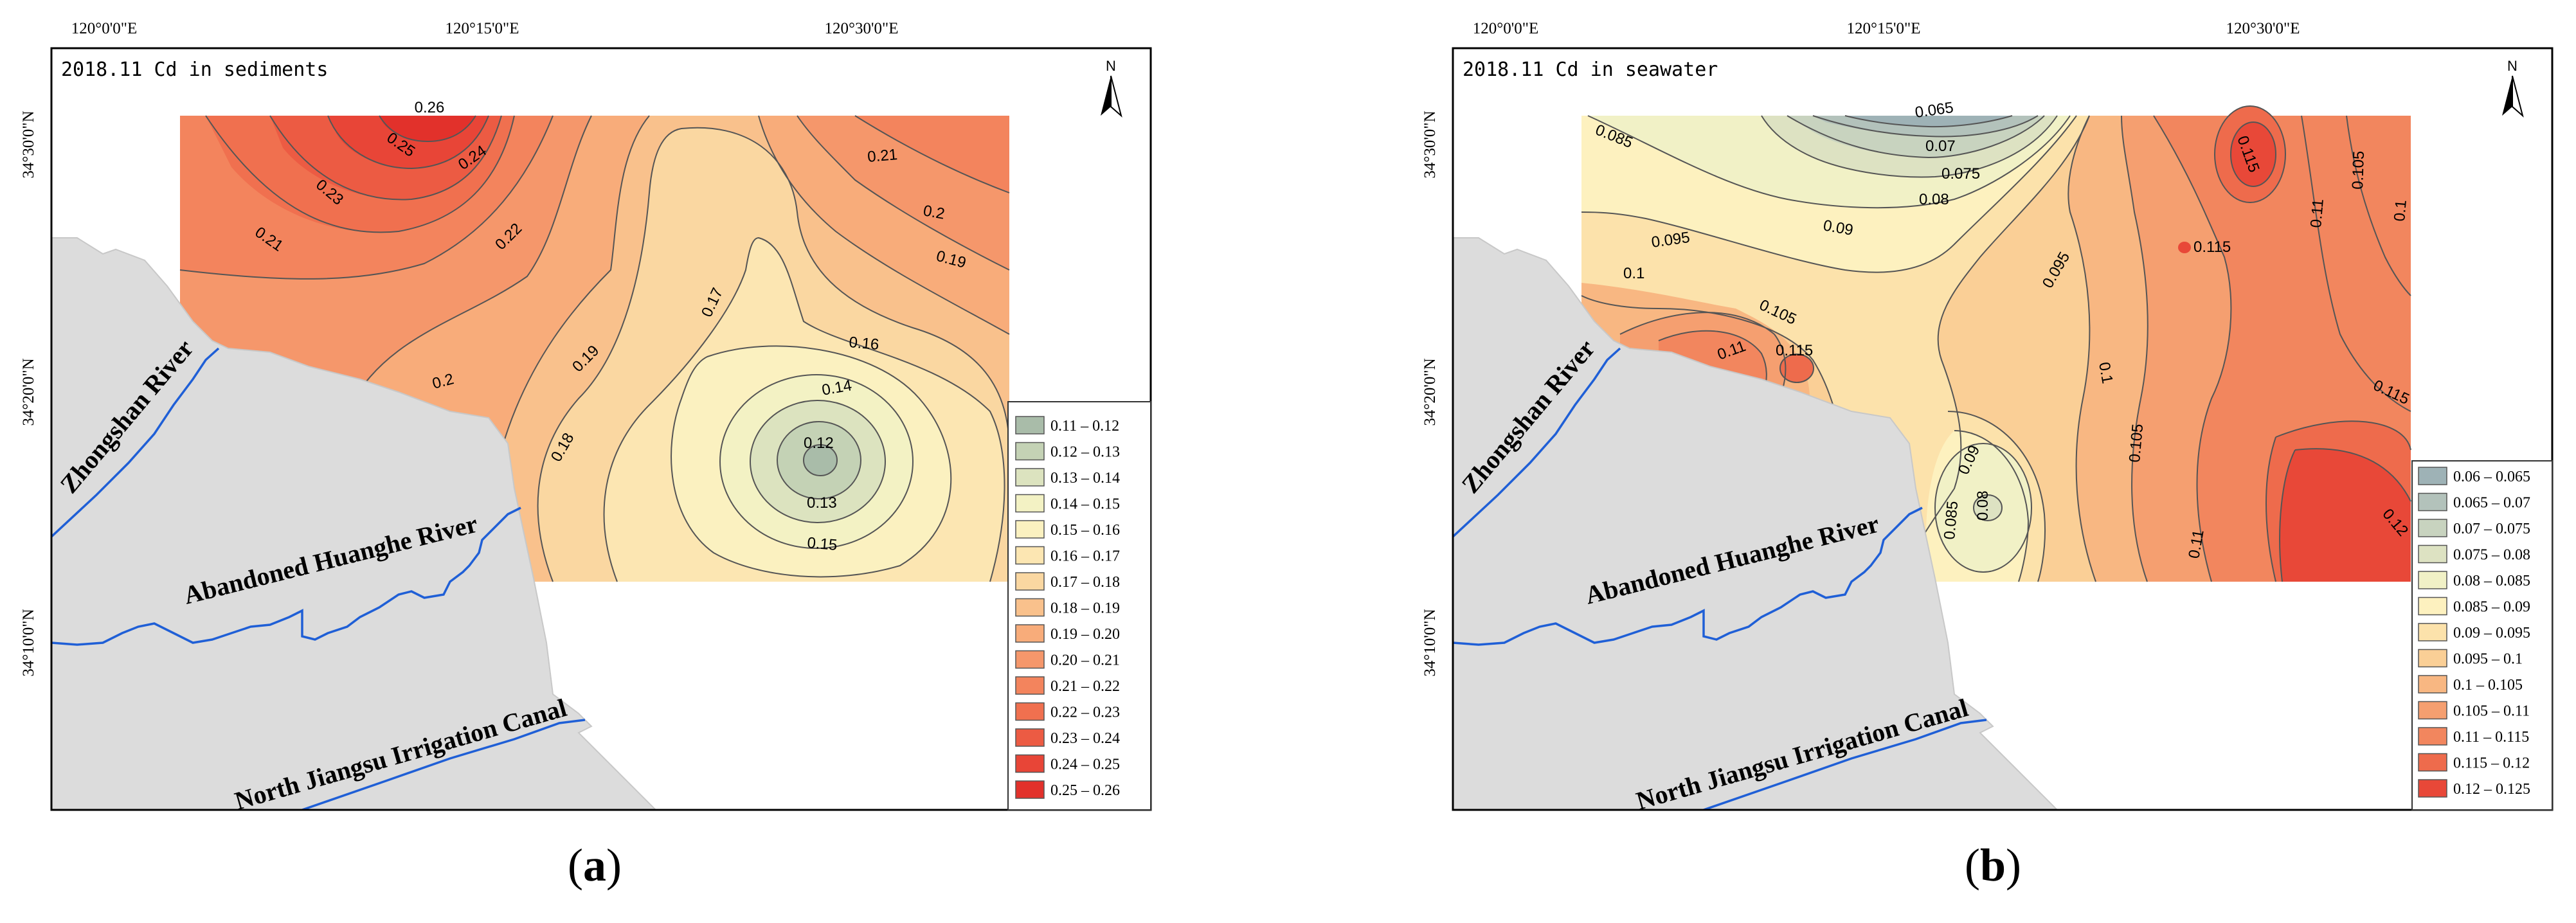 This screenshot has width=2576, height=923. Describe the element at coordinates (2491, 737) in the screenshot. I see `legend-label: 0.11 – 0.115` at that location.